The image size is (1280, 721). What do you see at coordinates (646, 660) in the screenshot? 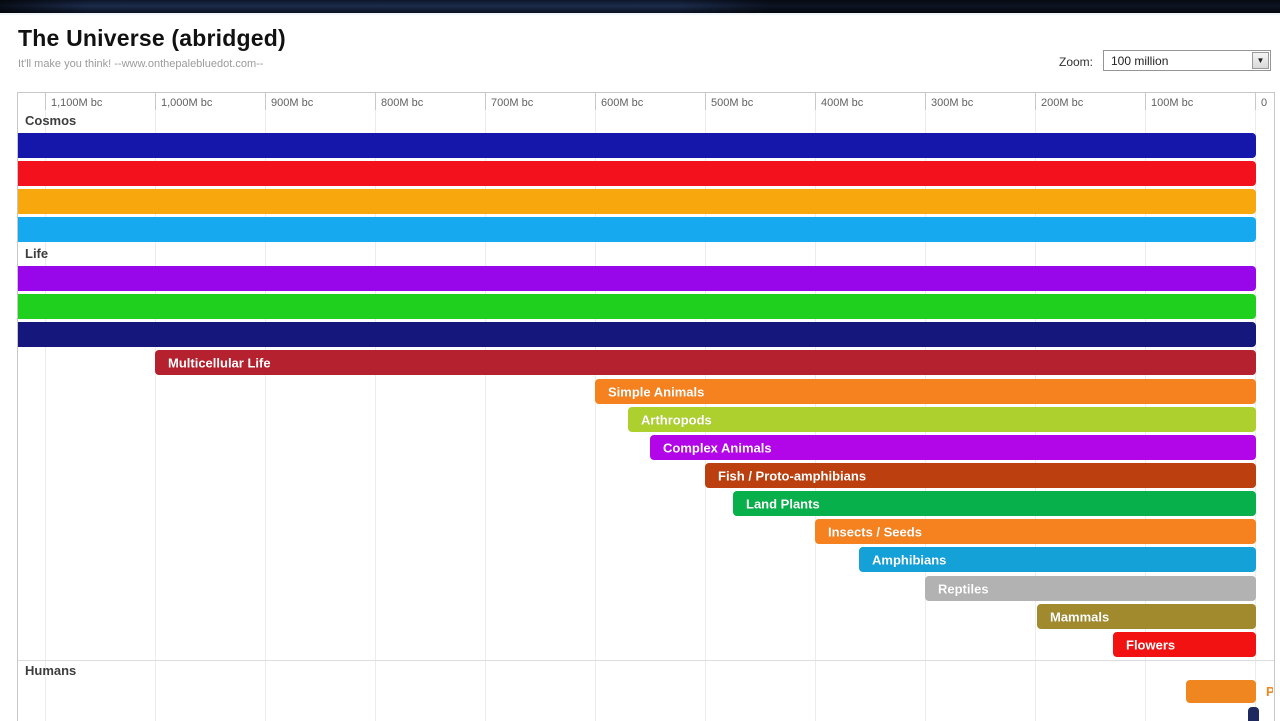
I see `section-separator` at bounding box center [646, 660].